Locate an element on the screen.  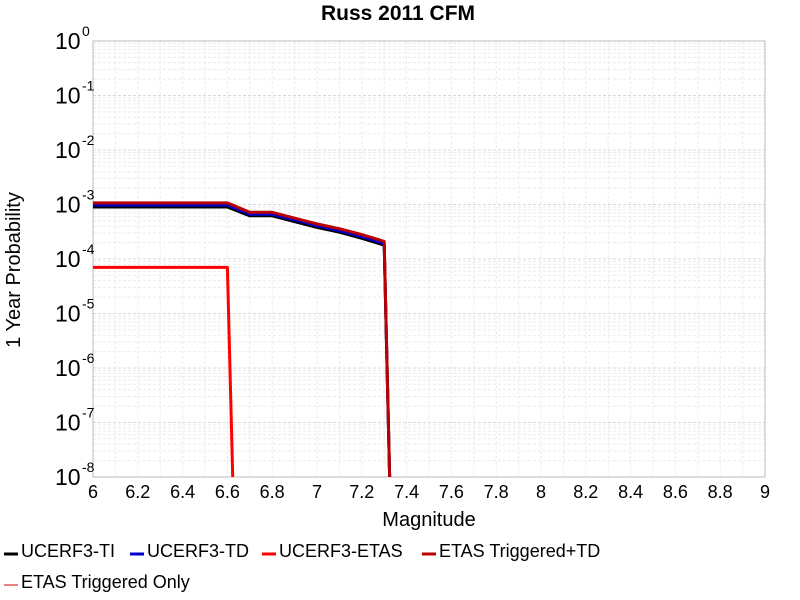
x-tick-label: 6.6 is located at coordinates (227, 492).